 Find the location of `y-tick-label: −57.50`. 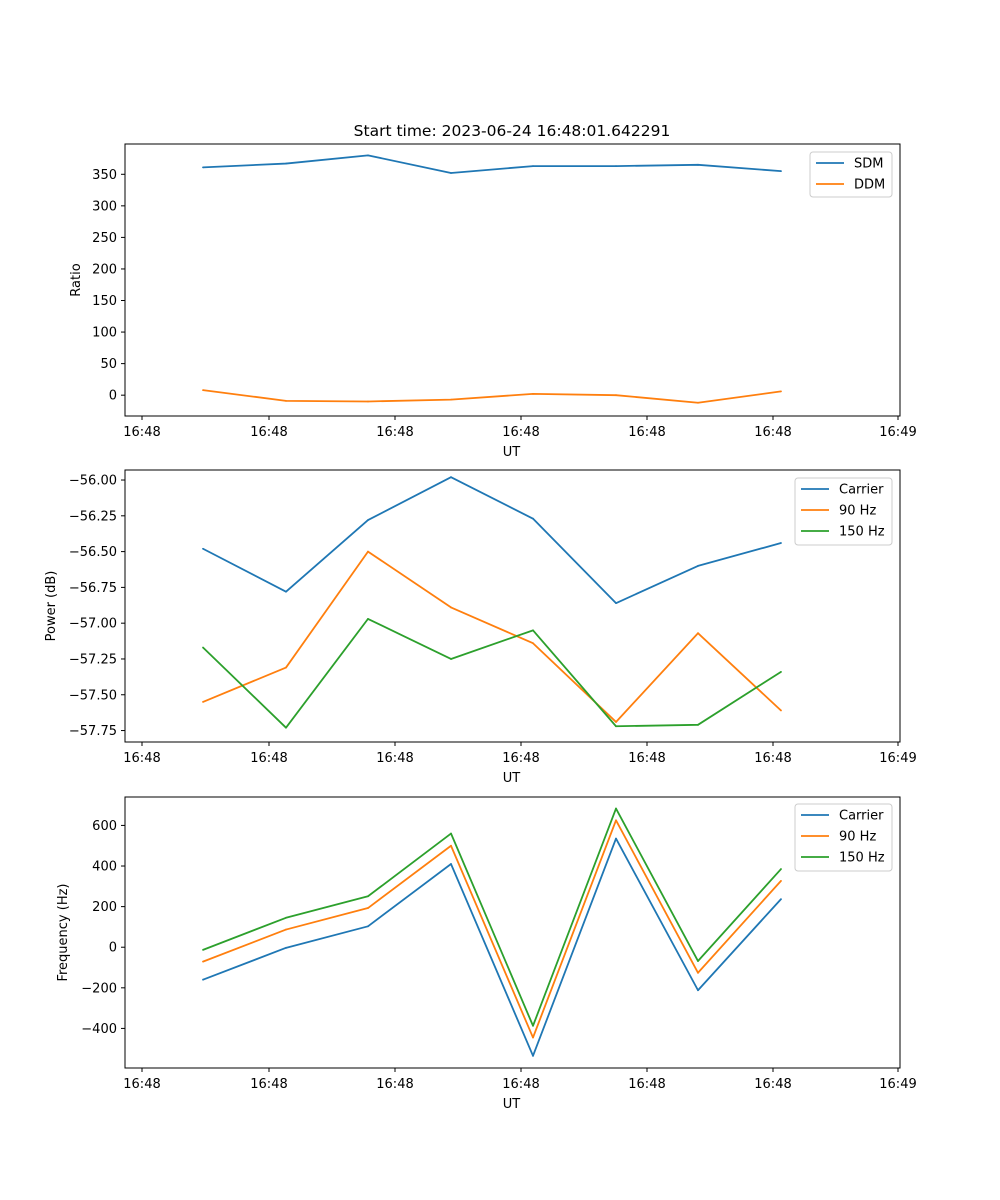

y-tick-label: −57.50 is located at coordinates (93, 695).